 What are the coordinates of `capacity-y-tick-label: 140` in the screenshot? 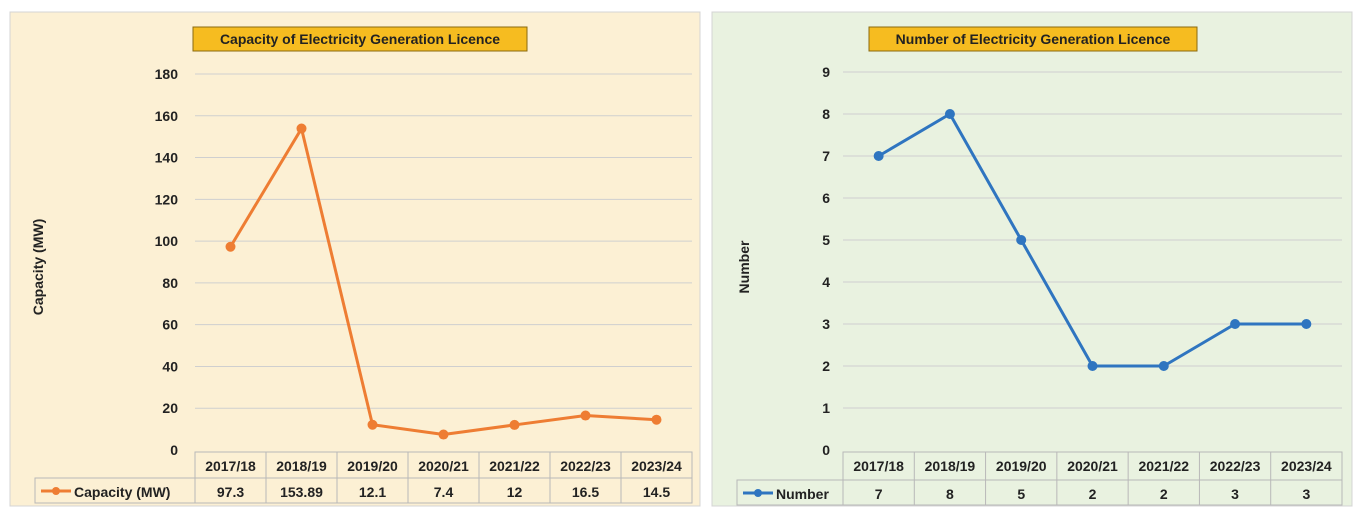 It's located at (167, 158).